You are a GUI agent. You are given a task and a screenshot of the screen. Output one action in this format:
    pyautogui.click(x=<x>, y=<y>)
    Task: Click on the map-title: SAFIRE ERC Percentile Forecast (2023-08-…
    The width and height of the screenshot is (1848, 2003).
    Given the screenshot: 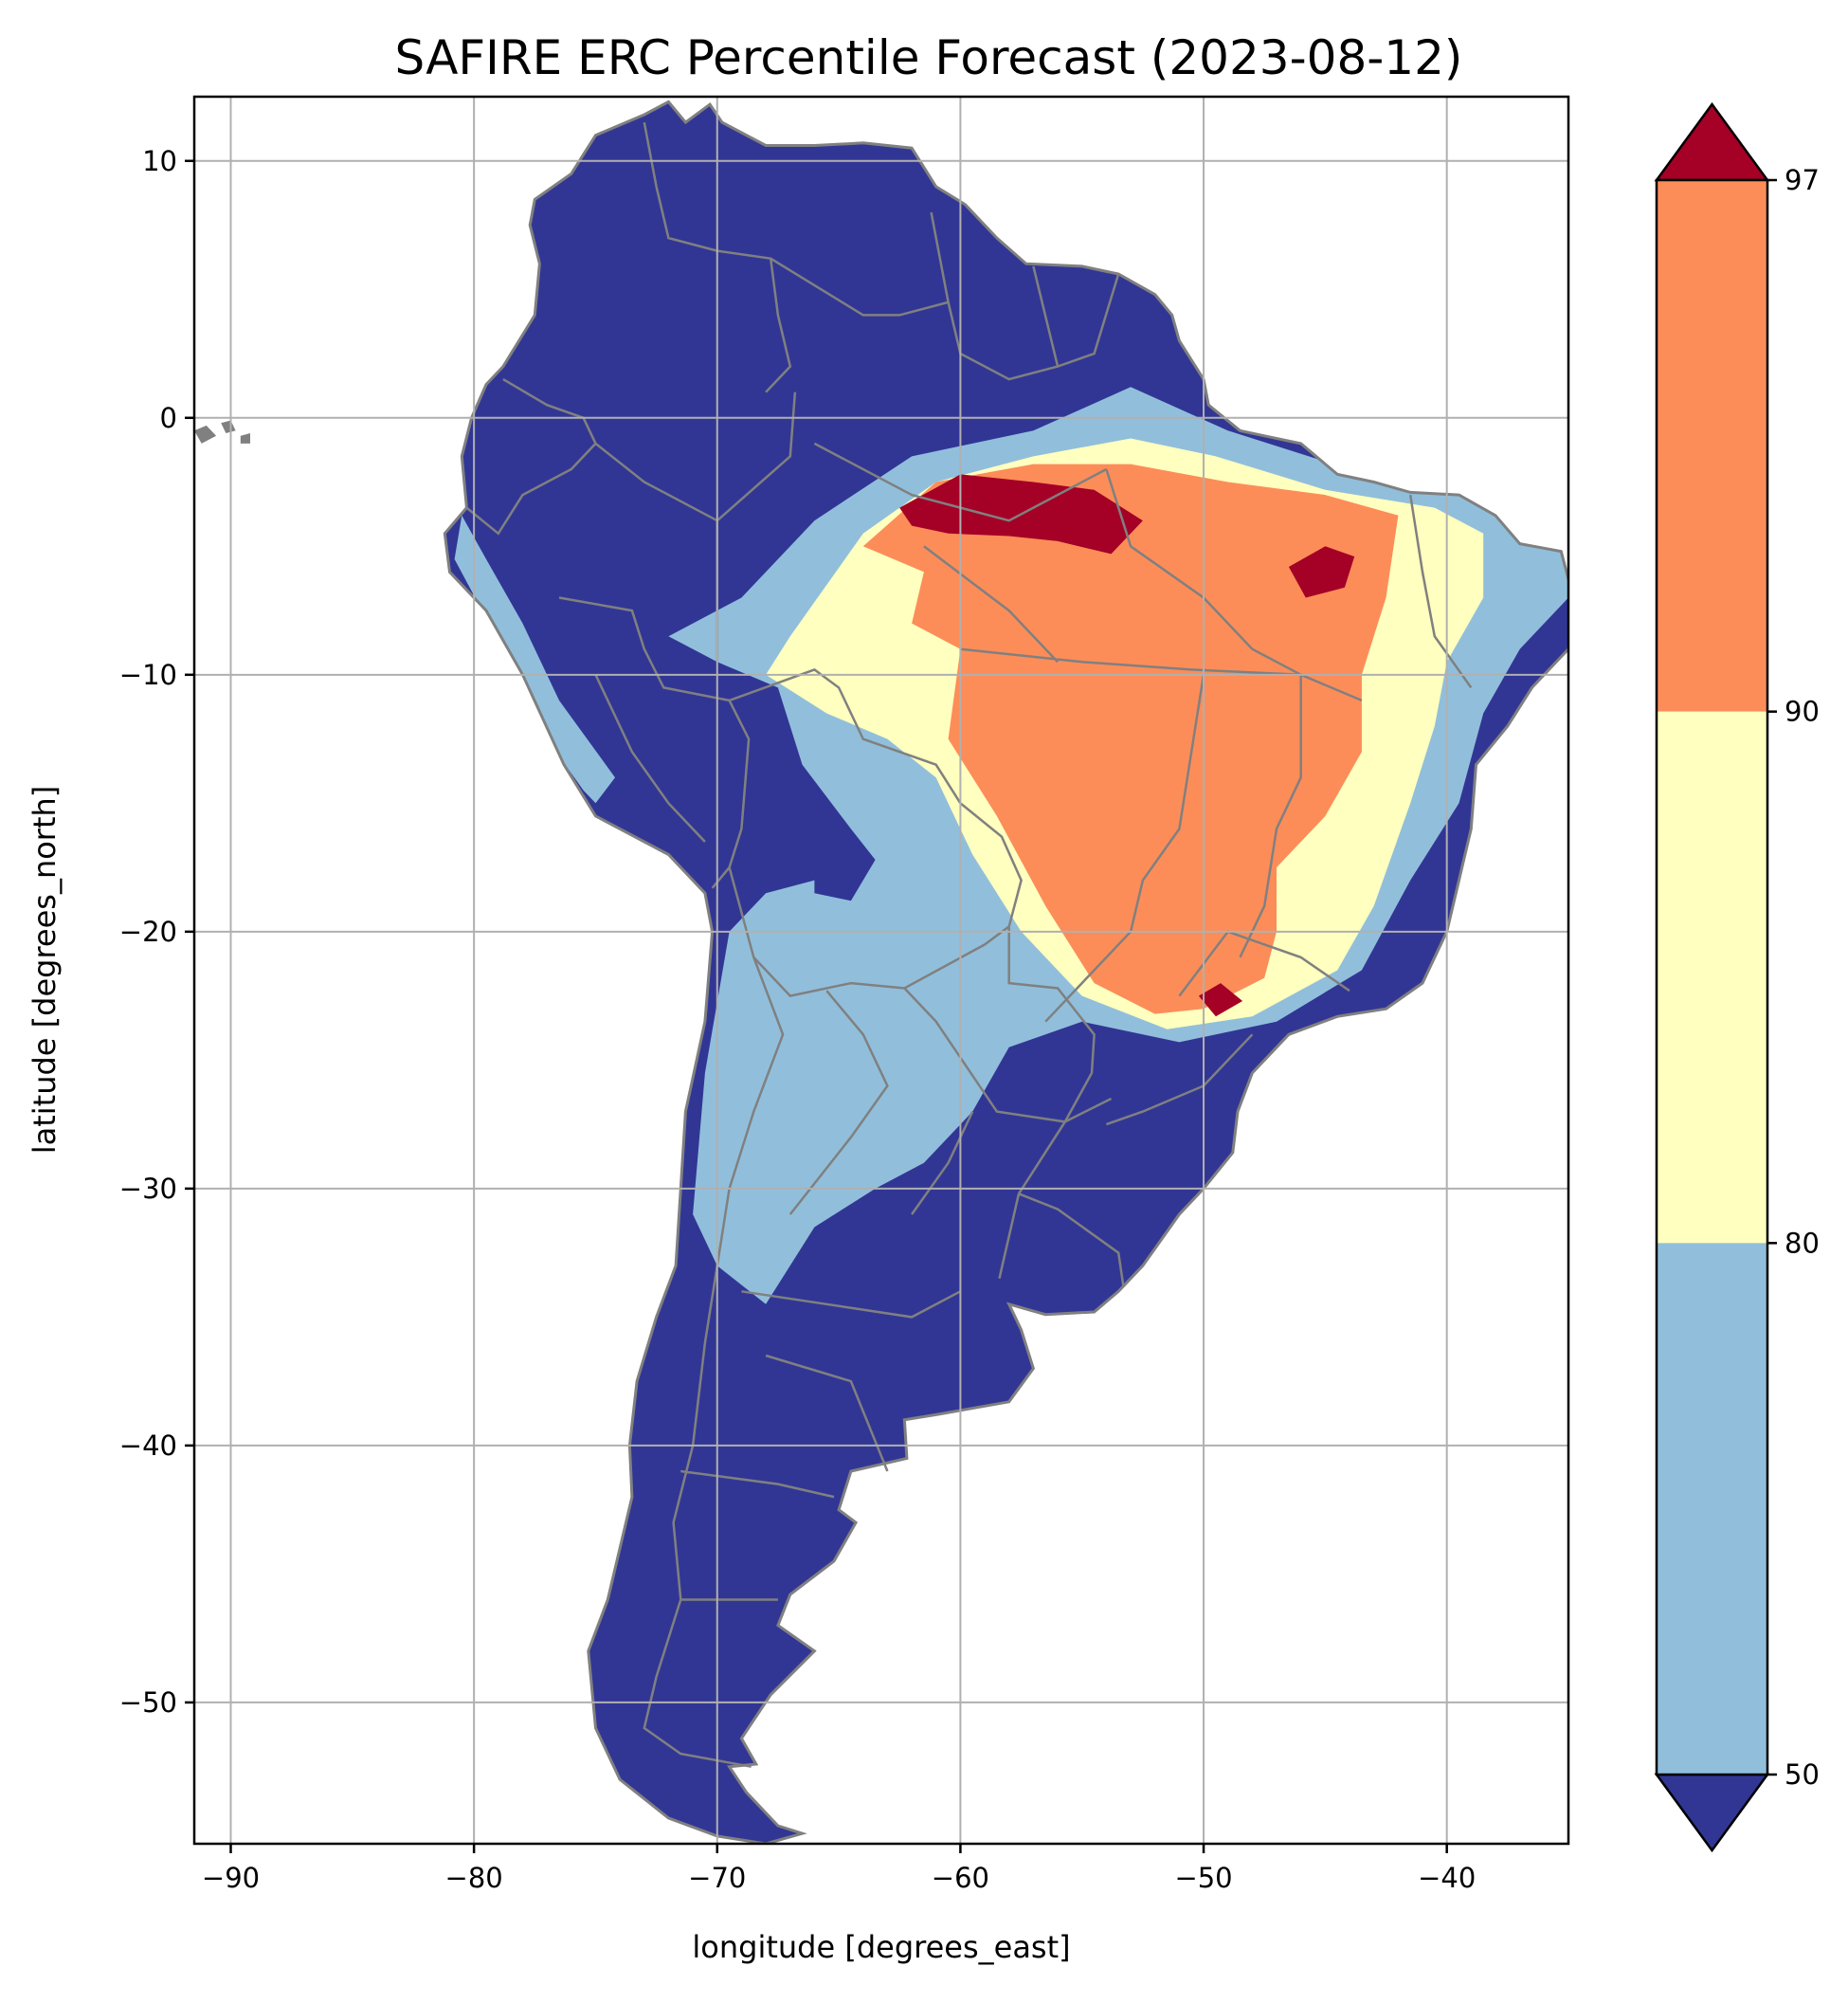 What is the action you would take?
    pyautogui.click(x=929, y=58)
    